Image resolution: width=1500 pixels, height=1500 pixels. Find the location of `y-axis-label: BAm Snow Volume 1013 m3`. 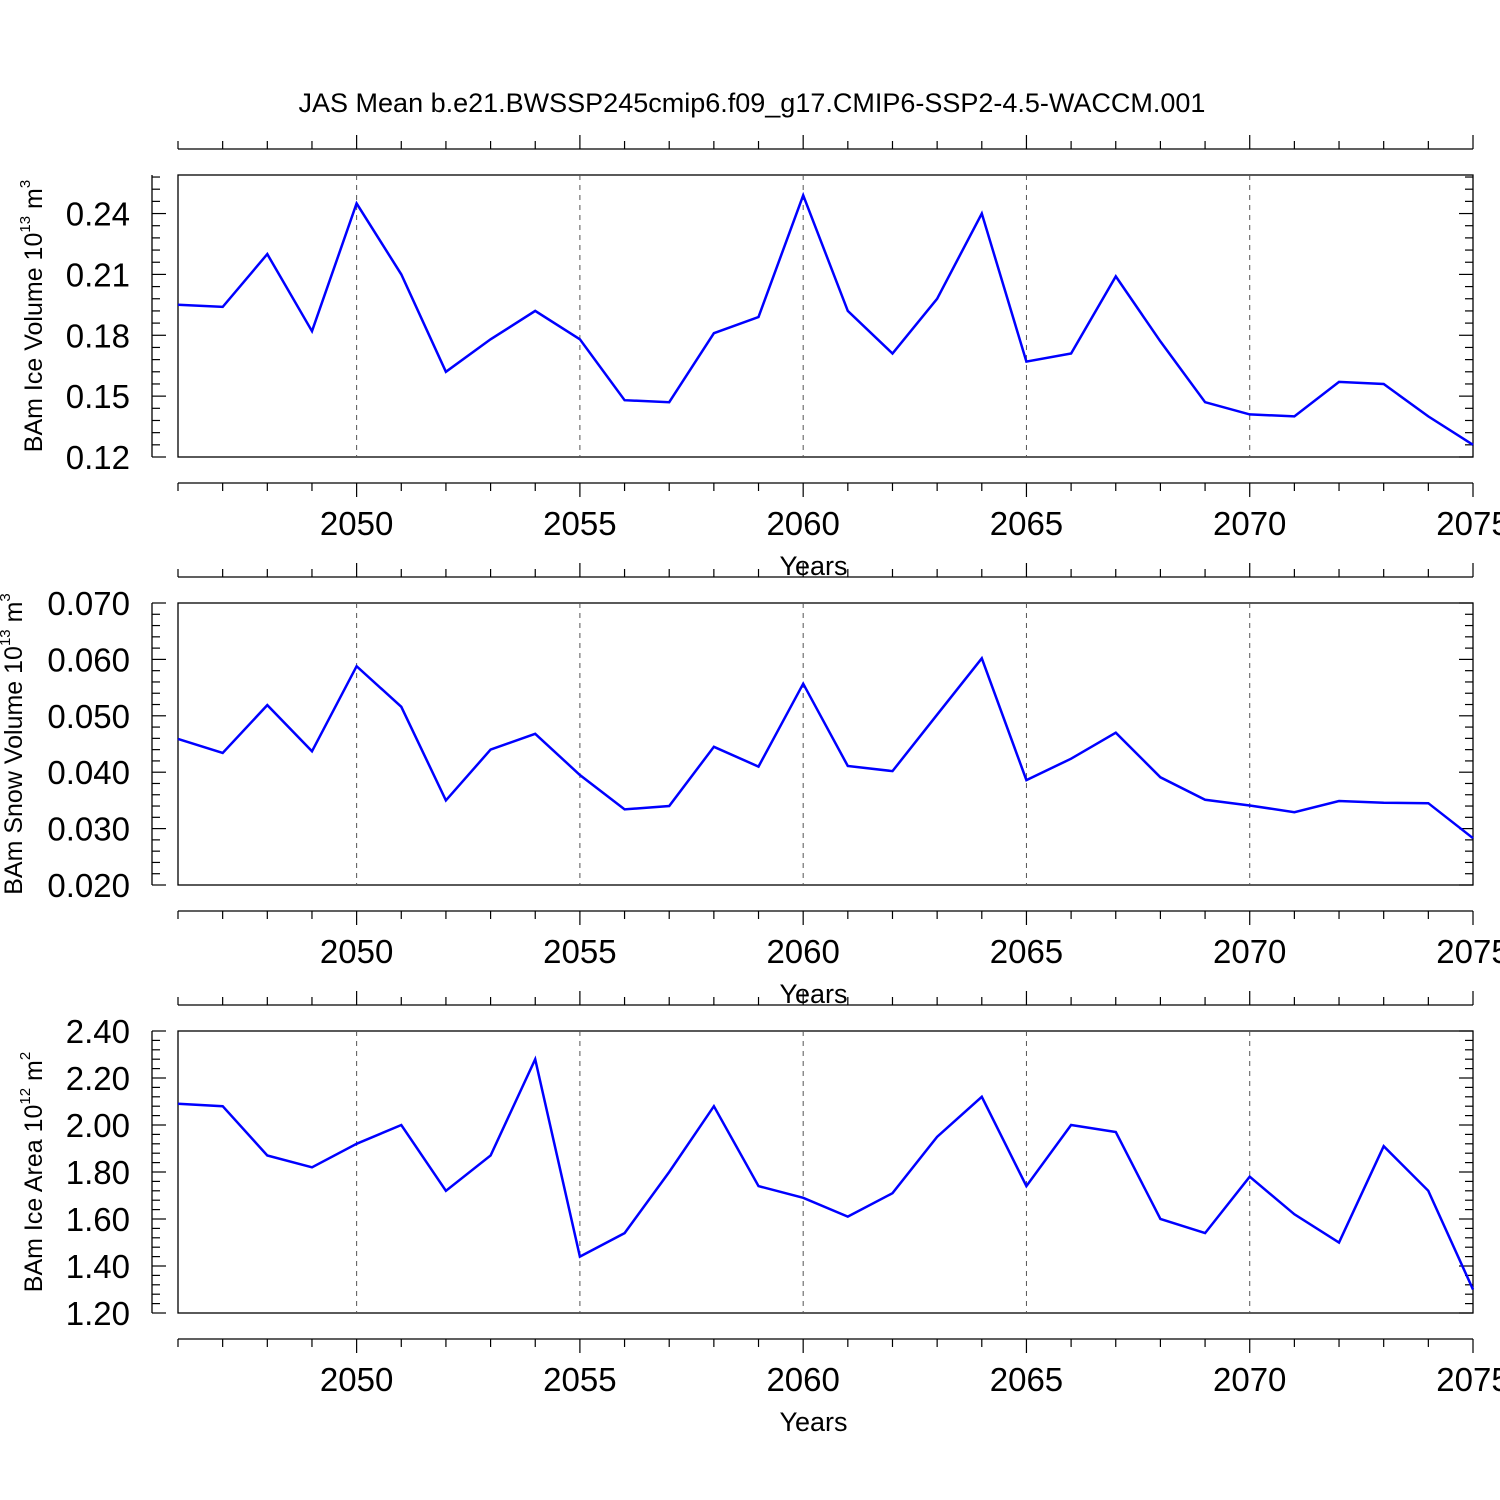

y-axis-label: BAm Snow Volume 1013 m3 is located at coordinates (14, 744).